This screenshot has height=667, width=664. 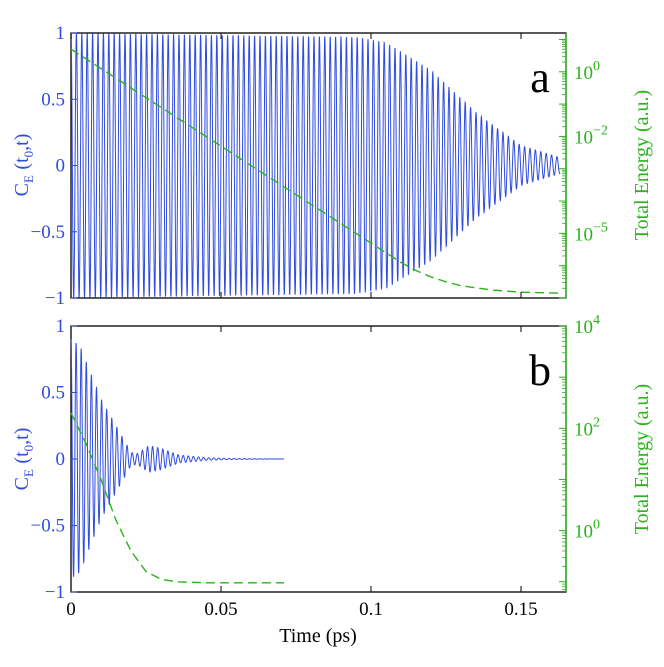 I want to click on panel-a-left-y-tick-label: −0.5, so click(x=48, y=232).